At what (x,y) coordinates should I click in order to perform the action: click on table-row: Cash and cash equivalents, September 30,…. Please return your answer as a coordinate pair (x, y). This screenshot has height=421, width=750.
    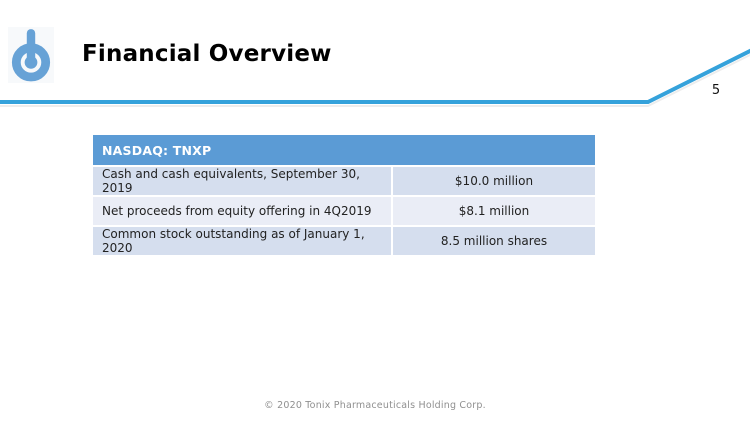
    Looking at the image, I should click on (344, 181).